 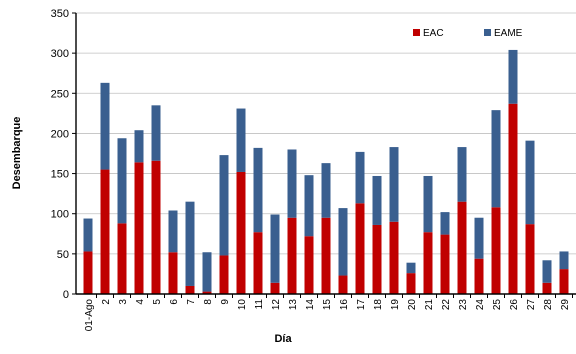 I want to click on x-tick-label-6: 6, so click(x=174, y=302).